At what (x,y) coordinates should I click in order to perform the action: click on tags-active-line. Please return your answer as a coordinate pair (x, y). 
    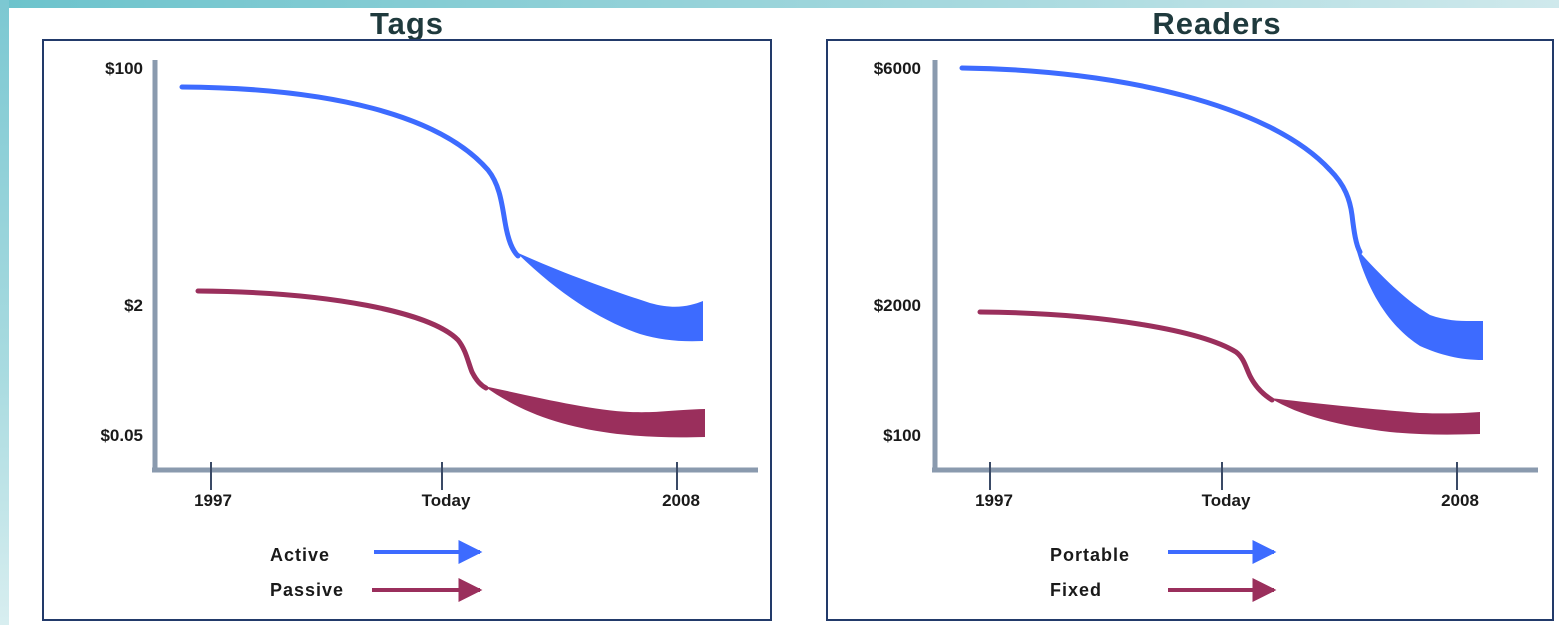
    Looking at the image, I should click on (350, 171).